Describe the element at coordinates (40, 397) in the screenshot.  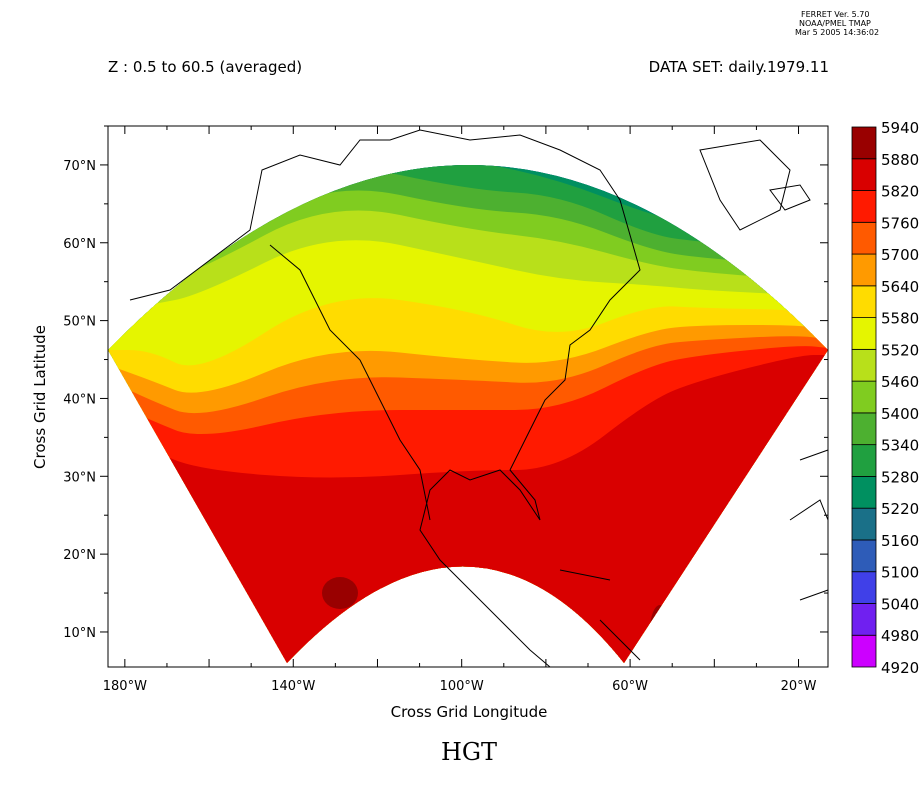
I see `y-axis-label: Cross Grid Latitude` at that location.